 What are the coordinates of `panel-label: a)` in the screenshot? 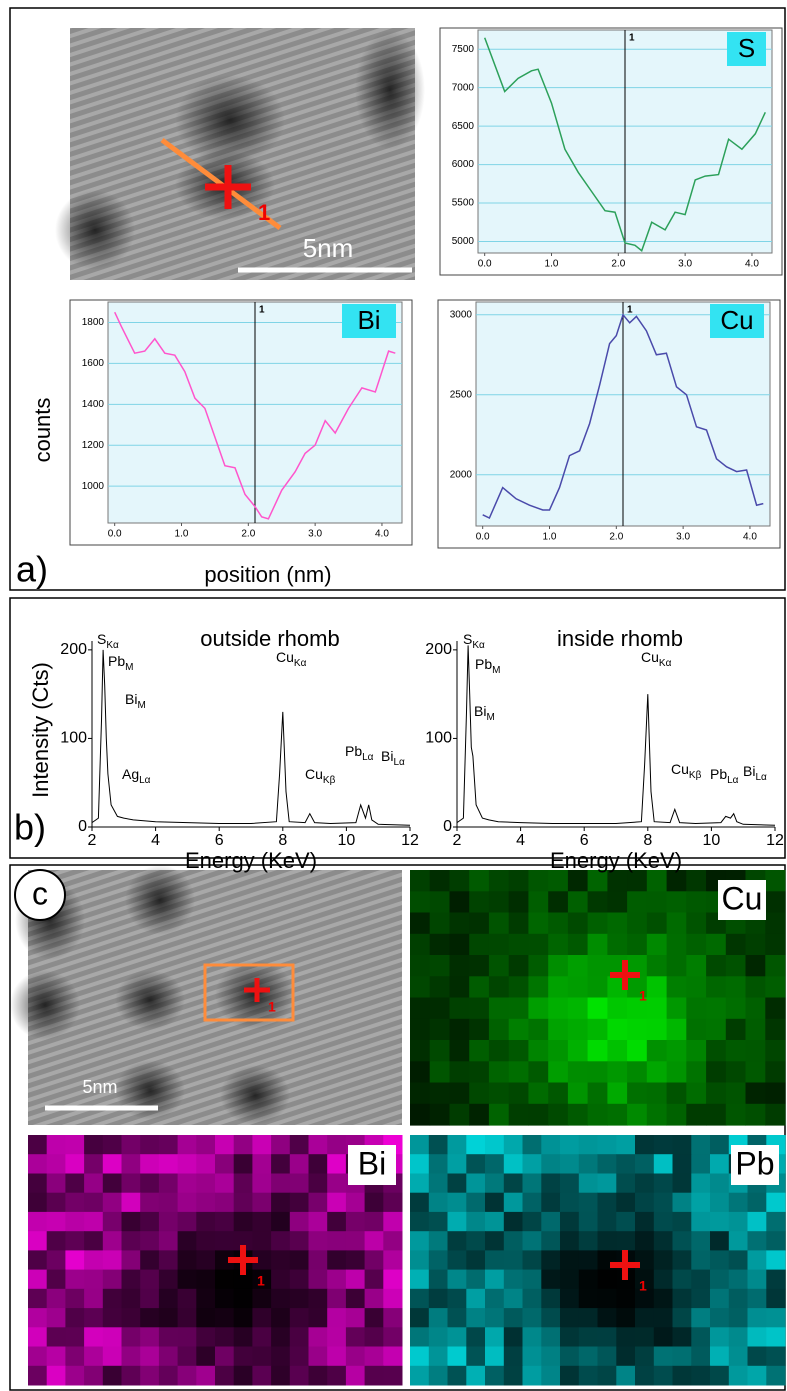 It's located at (32, 569).